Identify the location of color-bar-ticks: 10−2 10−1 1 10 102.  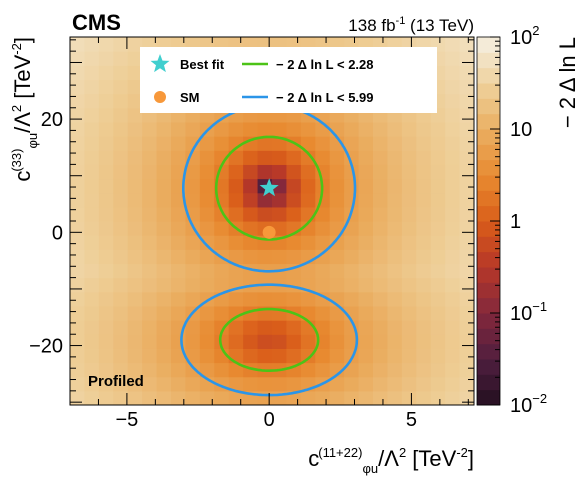
(518, 220).